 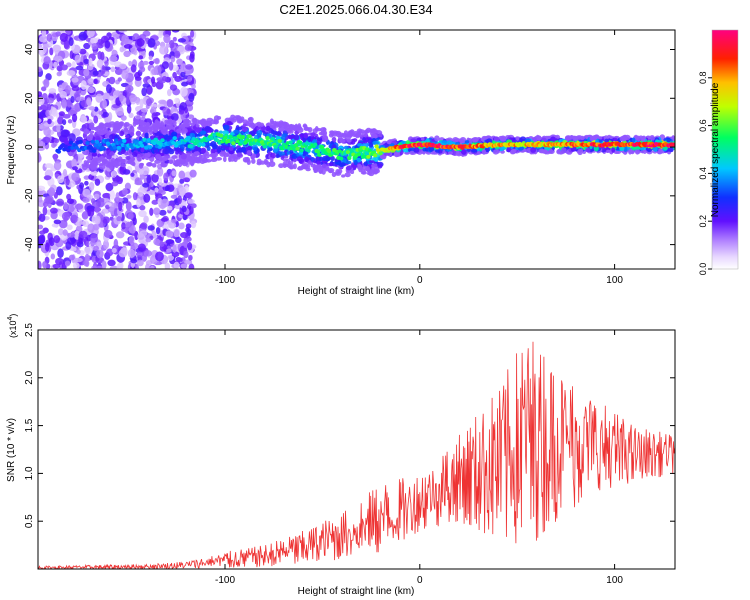 I want to click on y-tick-label: -40, so click(x=29, y=244).